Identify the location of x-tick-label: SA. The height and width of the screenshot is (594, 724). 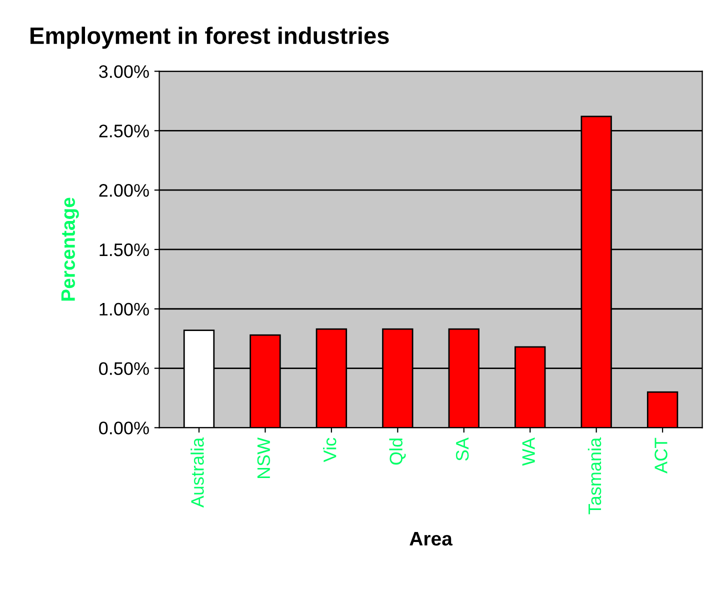
(462, 449).